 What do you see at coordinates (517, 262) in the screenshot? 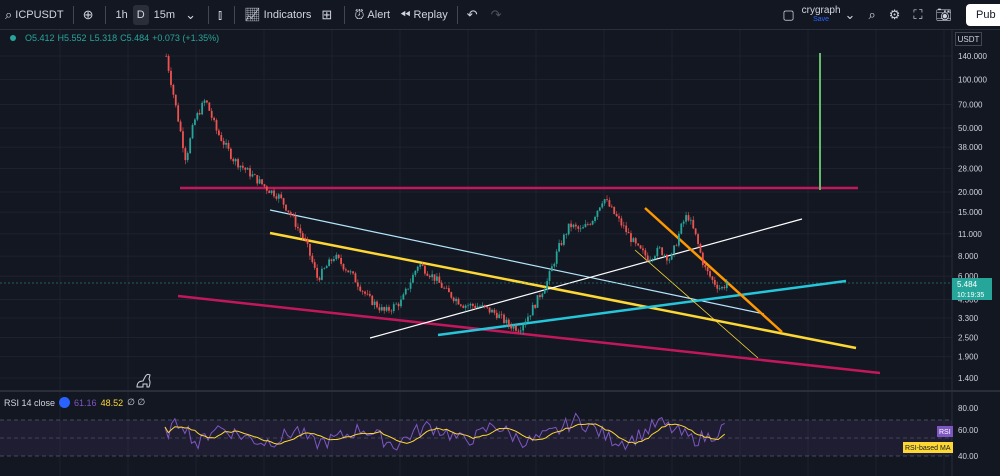
I see `light-blue-downtrend-line` at bounding box center [517, 262].